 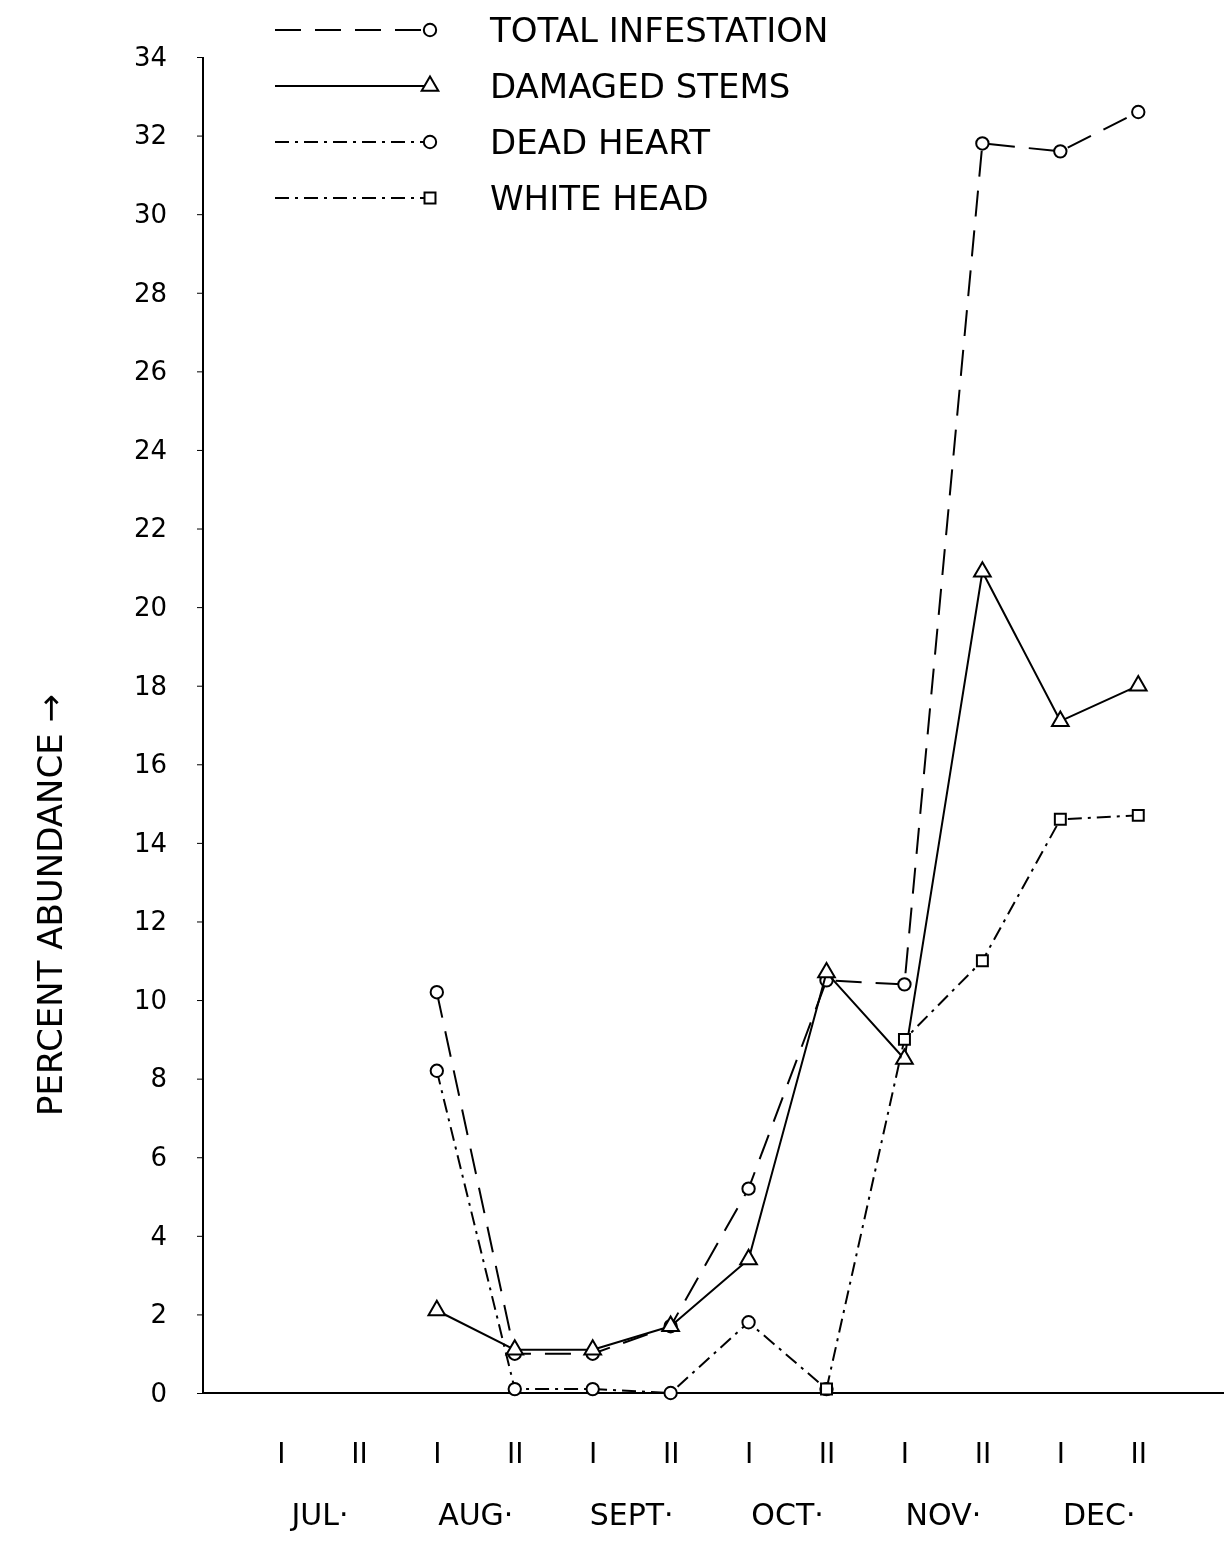 I want to click on text: AUG·, so click(x=476, y=1514).